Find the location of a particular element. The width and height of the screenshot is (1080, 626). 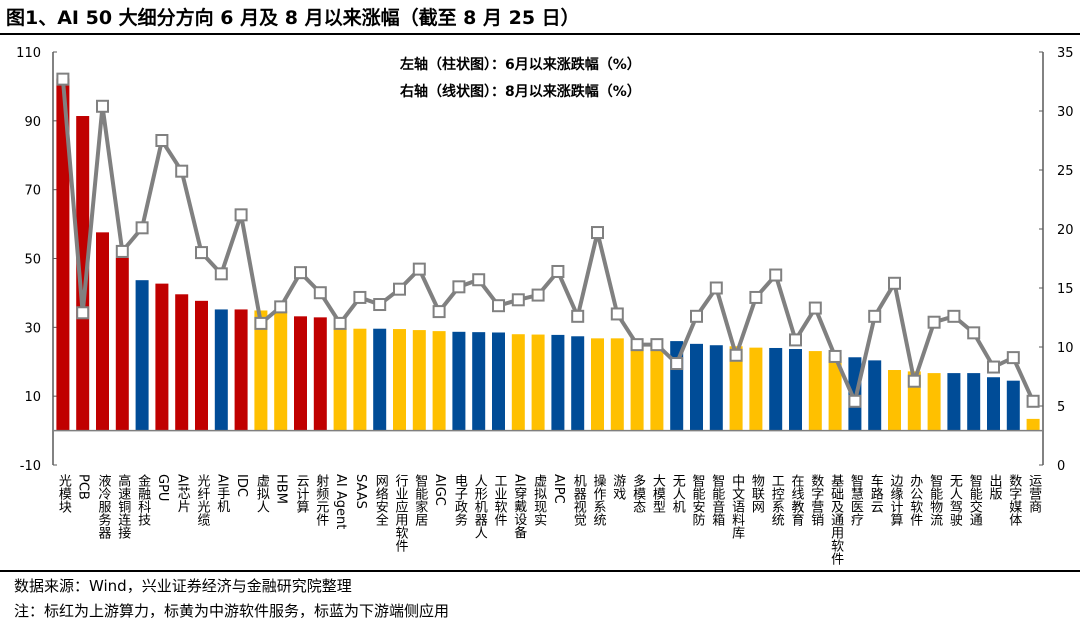

right-tick-label: 15 is located at coordinates (1065, 289).